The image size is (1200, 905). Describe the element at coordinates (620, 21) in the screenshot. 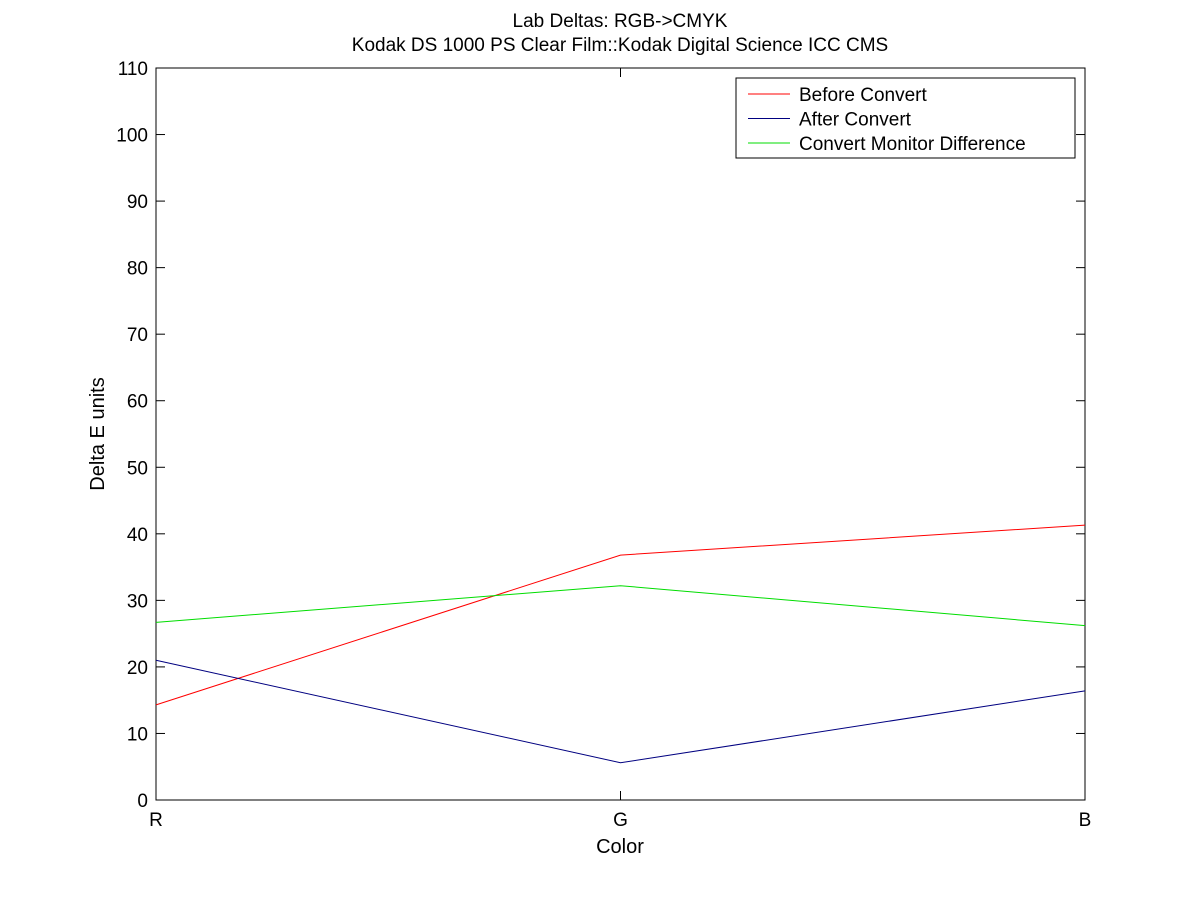

I see `chart-title: Lab Deltas: RGB->CMYK` at that location.